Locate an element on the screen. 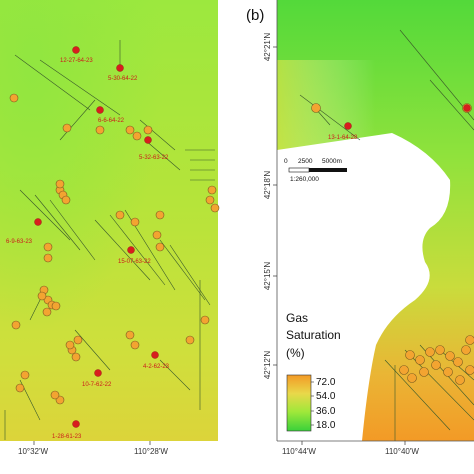 The width and height of the screenshot is (474, 474). well-label: 6-6-64-22 is located at coordinates (111, 121).